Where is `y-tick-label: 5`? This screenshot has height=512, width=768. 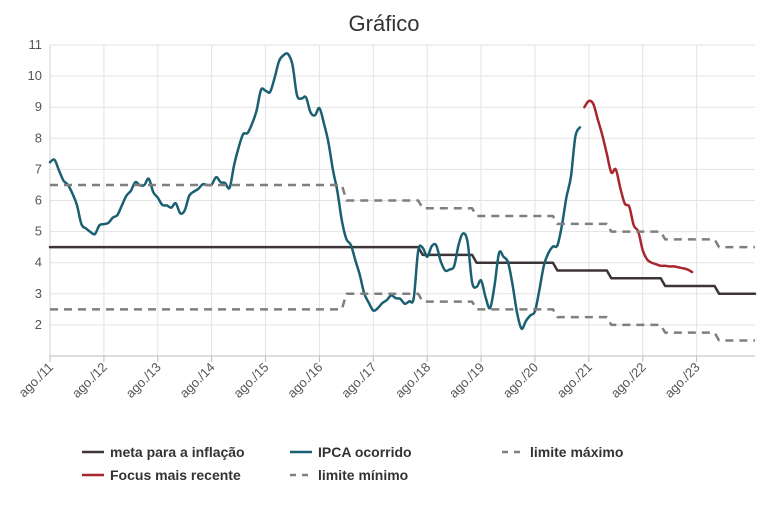 y-tick-label: 5 is located at coordinates (38, 231).